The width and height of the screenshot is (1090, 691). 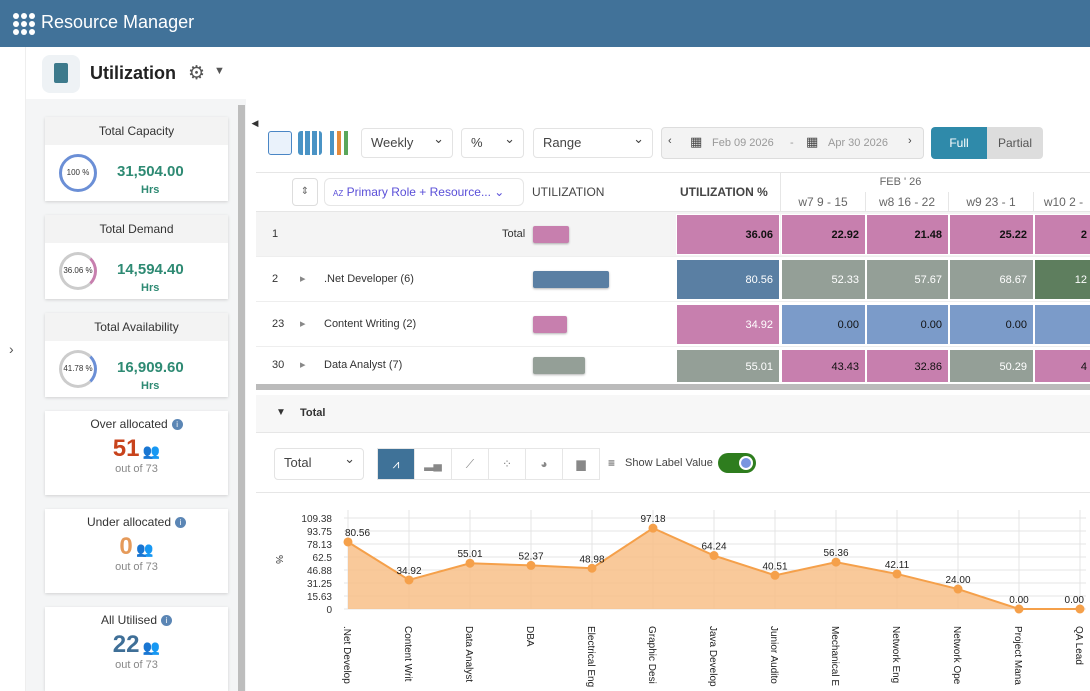 What do you see at coordinates (407, 143) in the screenshot?
I see `period-select: Weekly` at bounding box center [407, 143].